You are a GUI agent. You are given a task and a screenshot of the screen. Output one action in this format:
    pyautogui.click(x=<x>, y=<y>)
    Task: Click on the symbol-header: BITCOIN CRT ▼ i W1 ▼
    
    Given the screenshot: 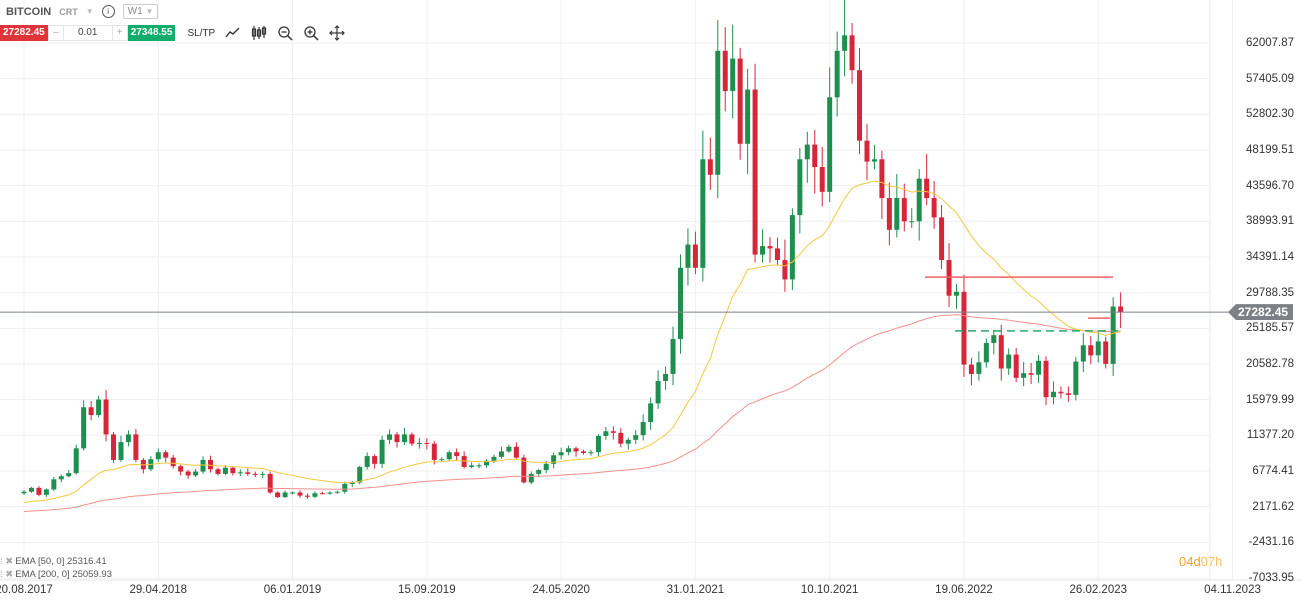 What is the action you would take?
    pyautogui.click(x=82, y=11)
    